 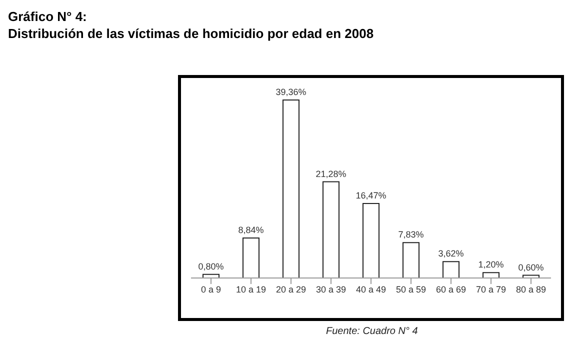 What do you see at coordinates (371, 195) in the screenshot?
I see `data-label: 16,47%` at bounding box center [371, 195].